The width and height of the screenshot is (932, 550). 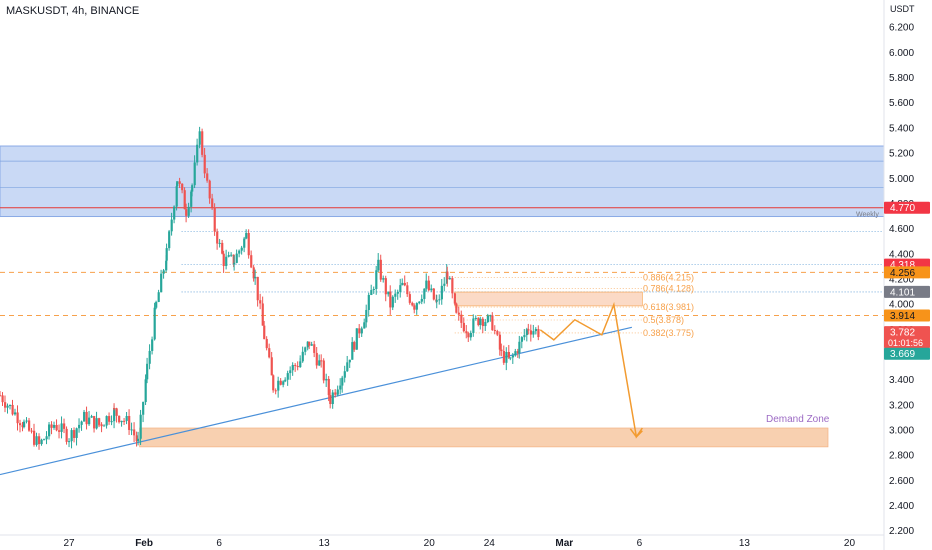 I want to click on resistance-zone, so click(x=442, y=181).